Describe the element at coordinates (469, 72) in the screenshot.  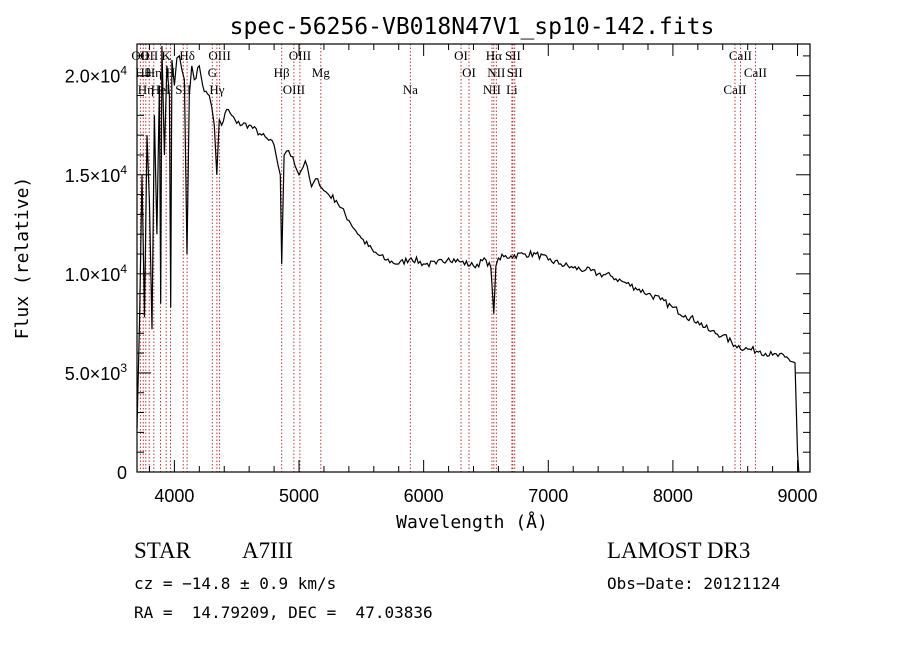
I see `line-label-19: OI` at that location.